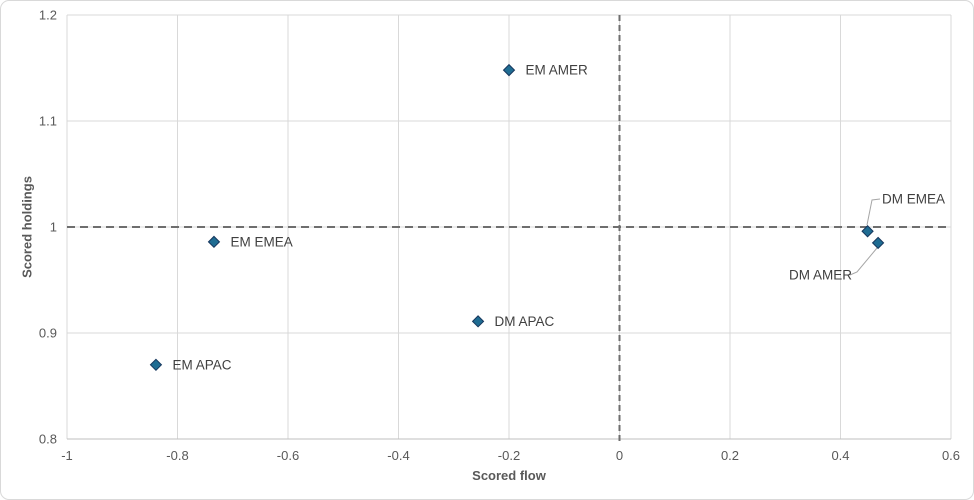  I want to click on data-point-em-amer, so click(509, 70).